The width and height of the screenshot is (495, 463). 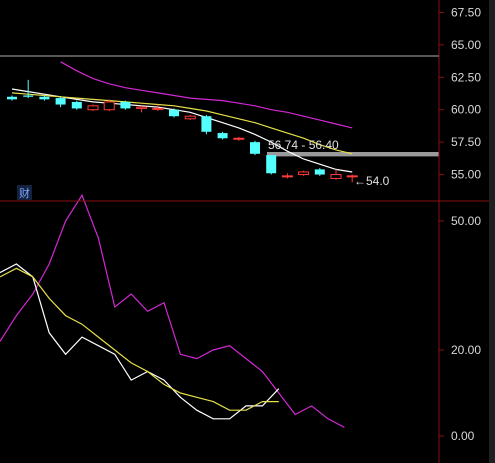 What do you see at coordinates (353, 154) in the screenshot?
I see `price-range-band` at bounding box center [353, 154].